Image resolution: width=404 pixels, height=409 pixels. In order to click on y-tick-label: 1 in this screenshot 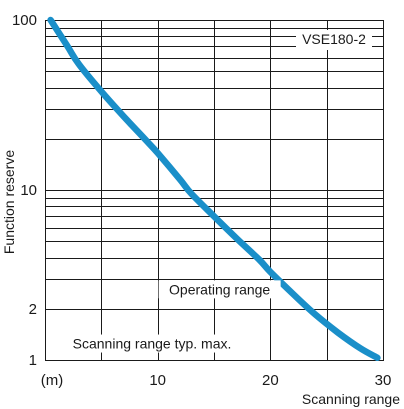, I will do `click(33, 360)`.